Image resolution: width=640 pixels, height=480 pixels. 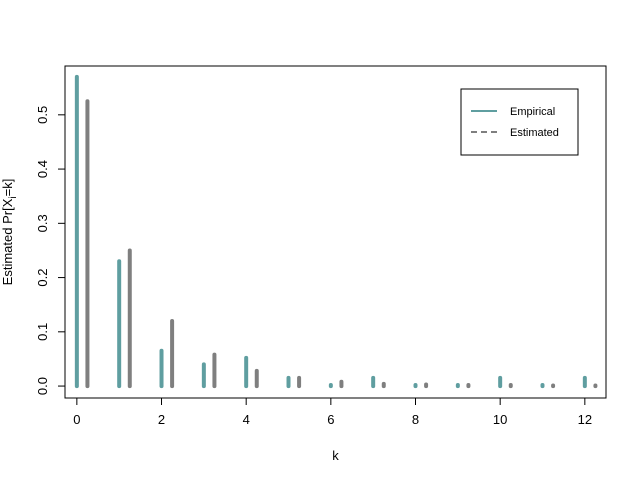 I want to click on legend-box, so click(x=519, y=122).